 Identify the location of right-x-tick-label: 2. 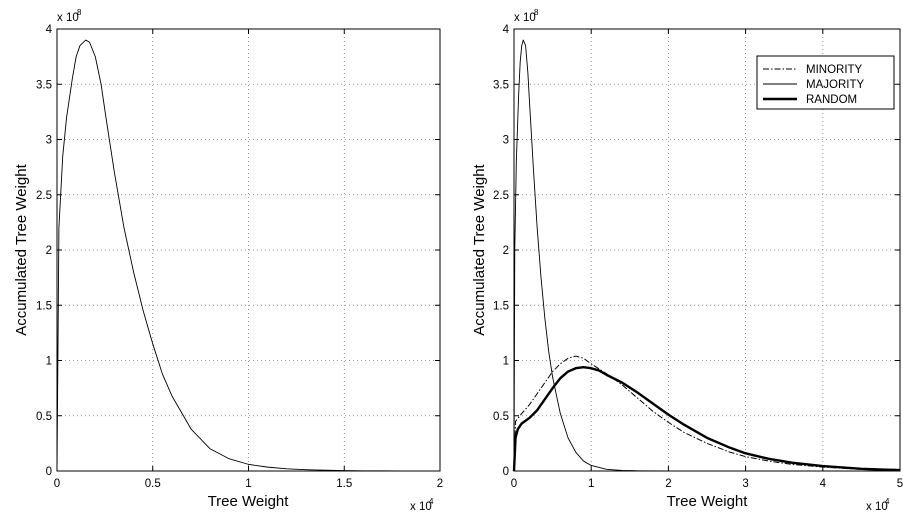
(668, 484).